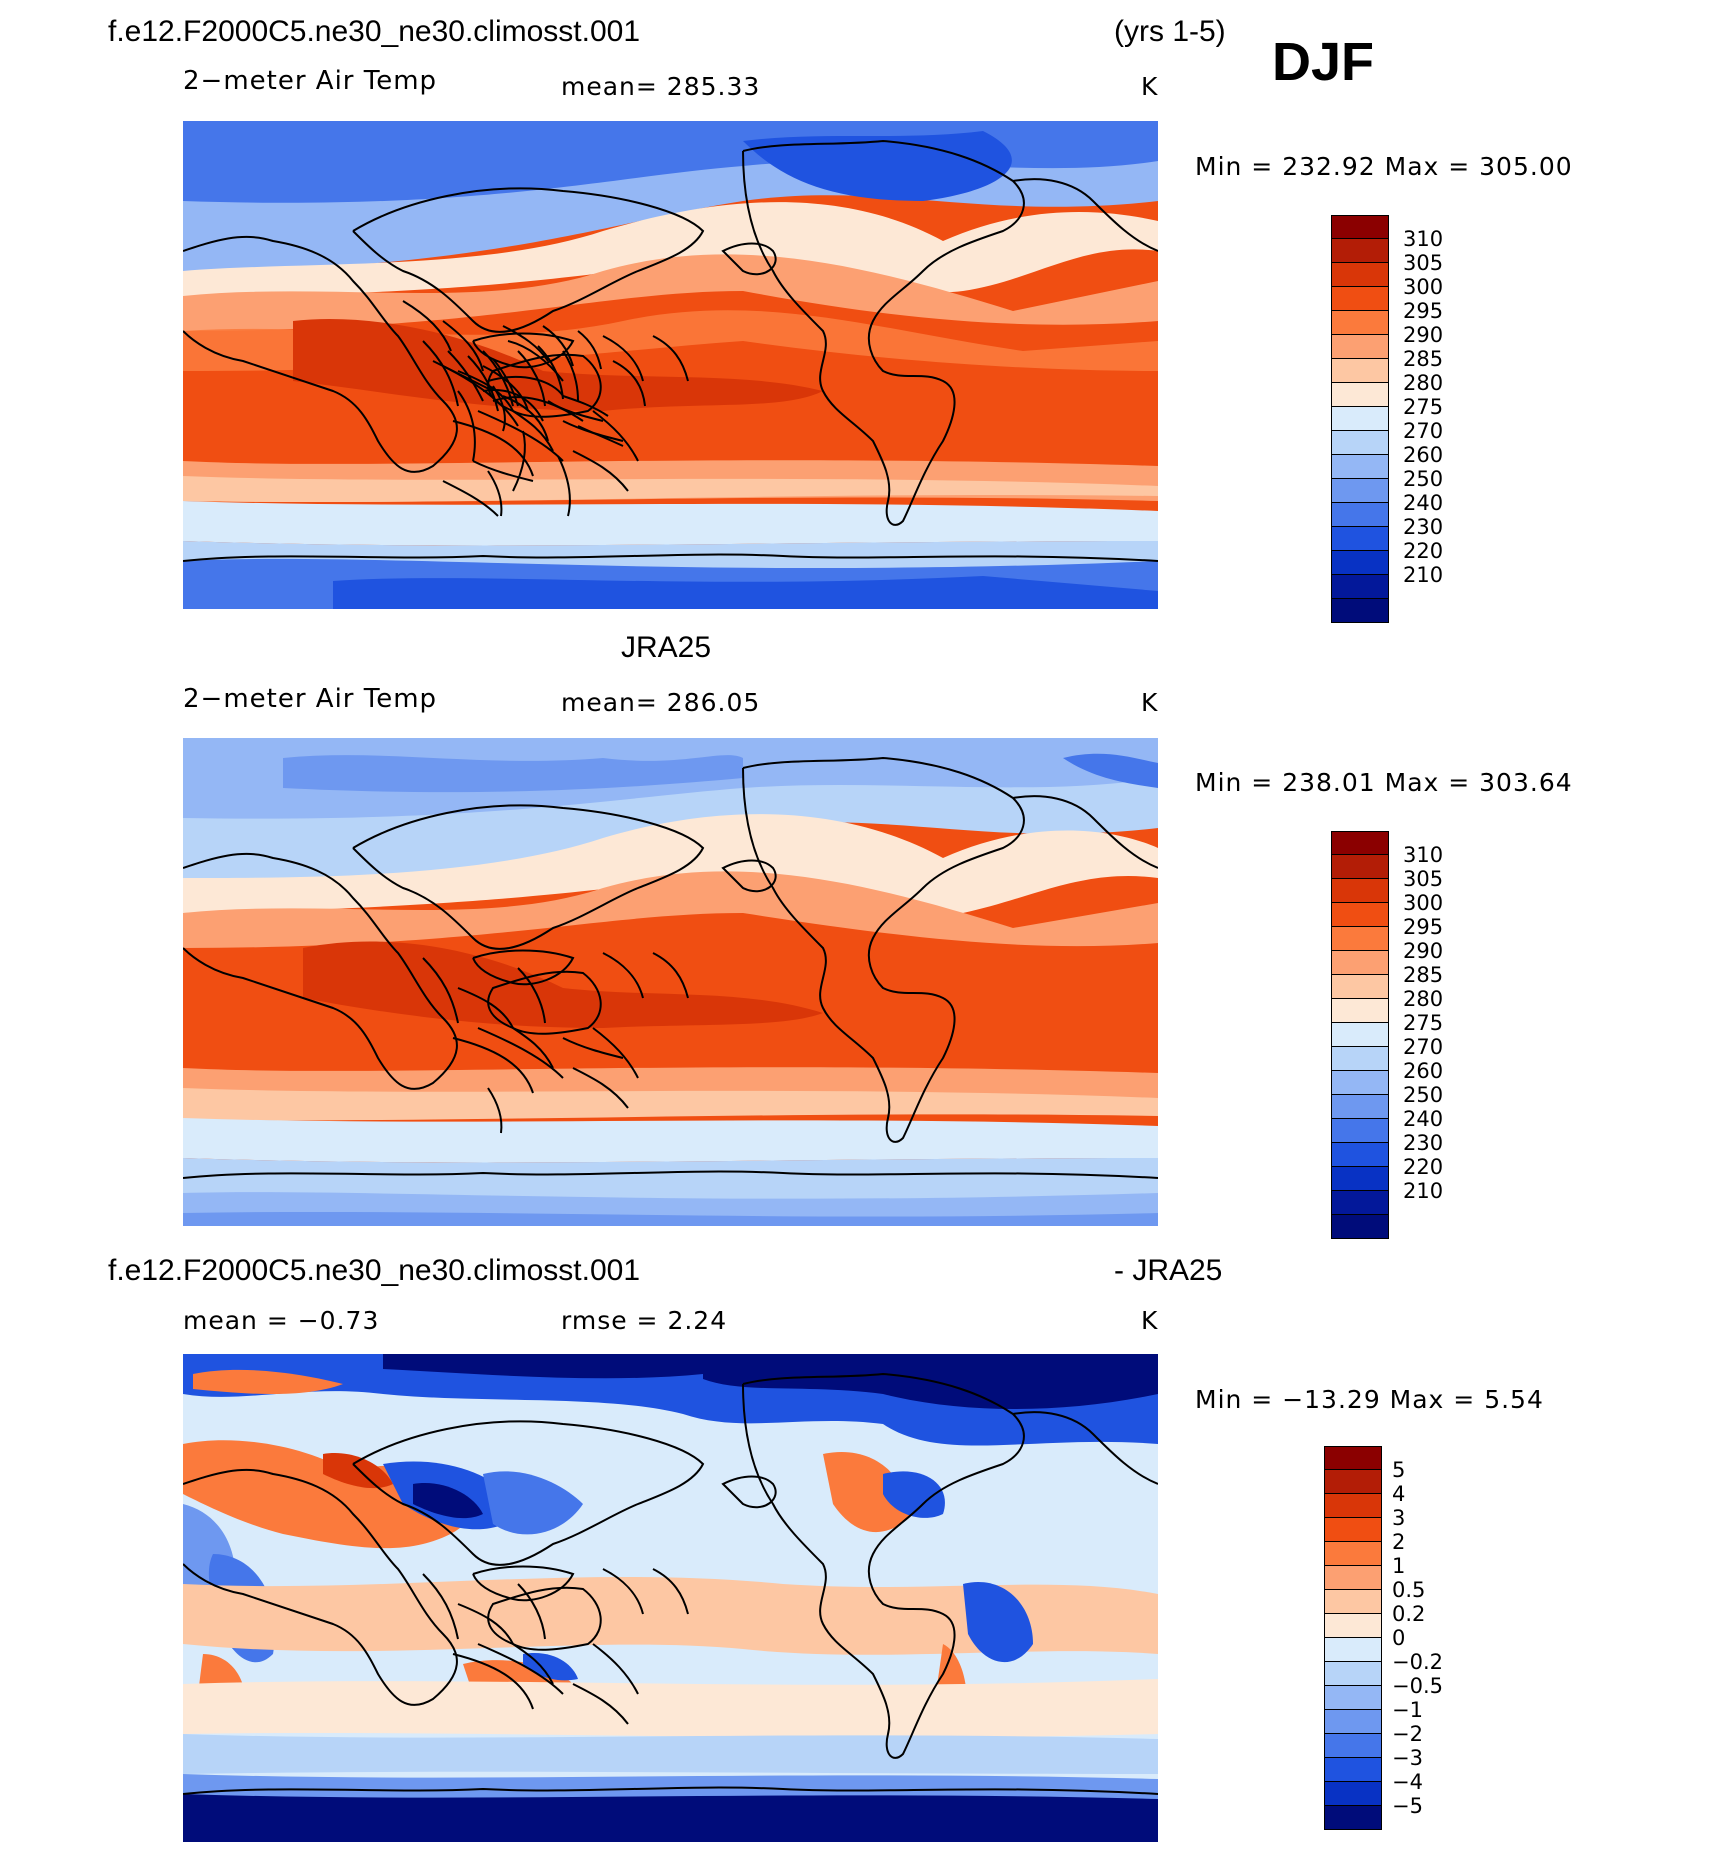 The image size is (1710, 1875). Describe the element at coordinates (1399, 1470) in the screenshot. I see `colorbar-label: 5` at that location.